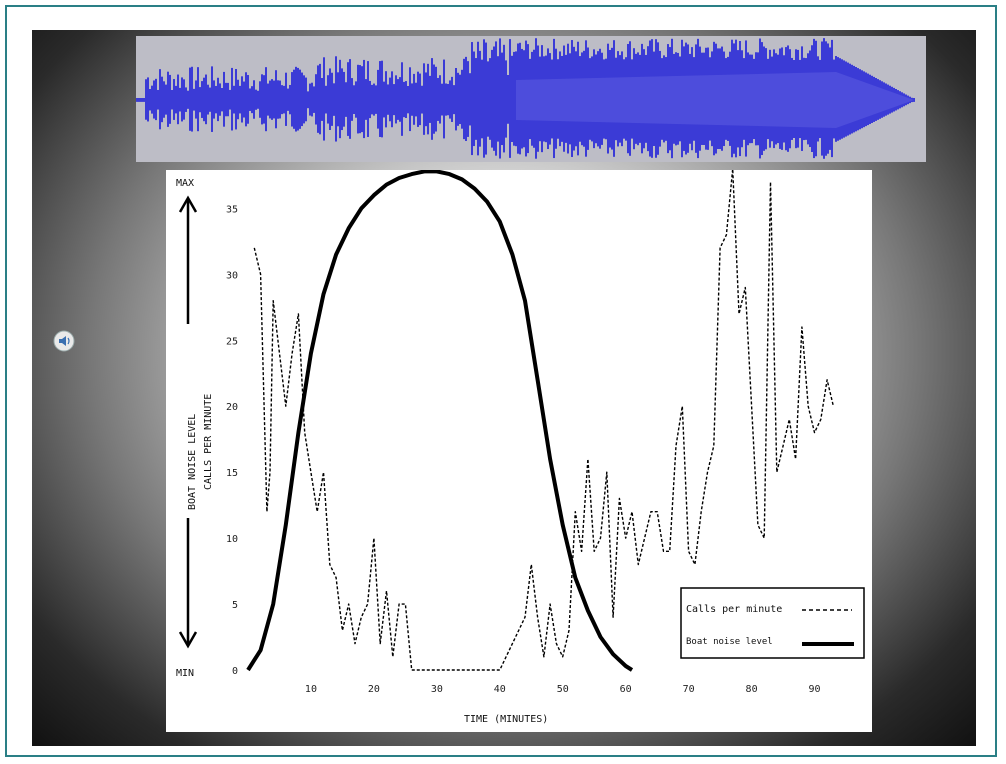 The image size is (1006, 764). What do you see at coordinates (235, 671) in the screenshot?
I see `y-tick-label: 0` at bounding box center [235, 671].